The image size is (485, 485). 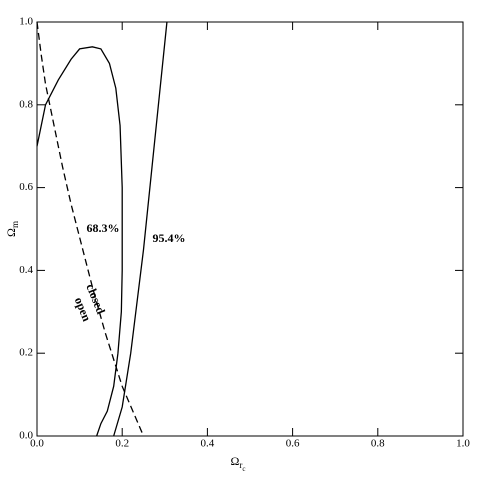 What do you see at coordinates (122, 444) in the screenshot?
I see `x-tick-label: 0.2` at bounding box center [122, 444].